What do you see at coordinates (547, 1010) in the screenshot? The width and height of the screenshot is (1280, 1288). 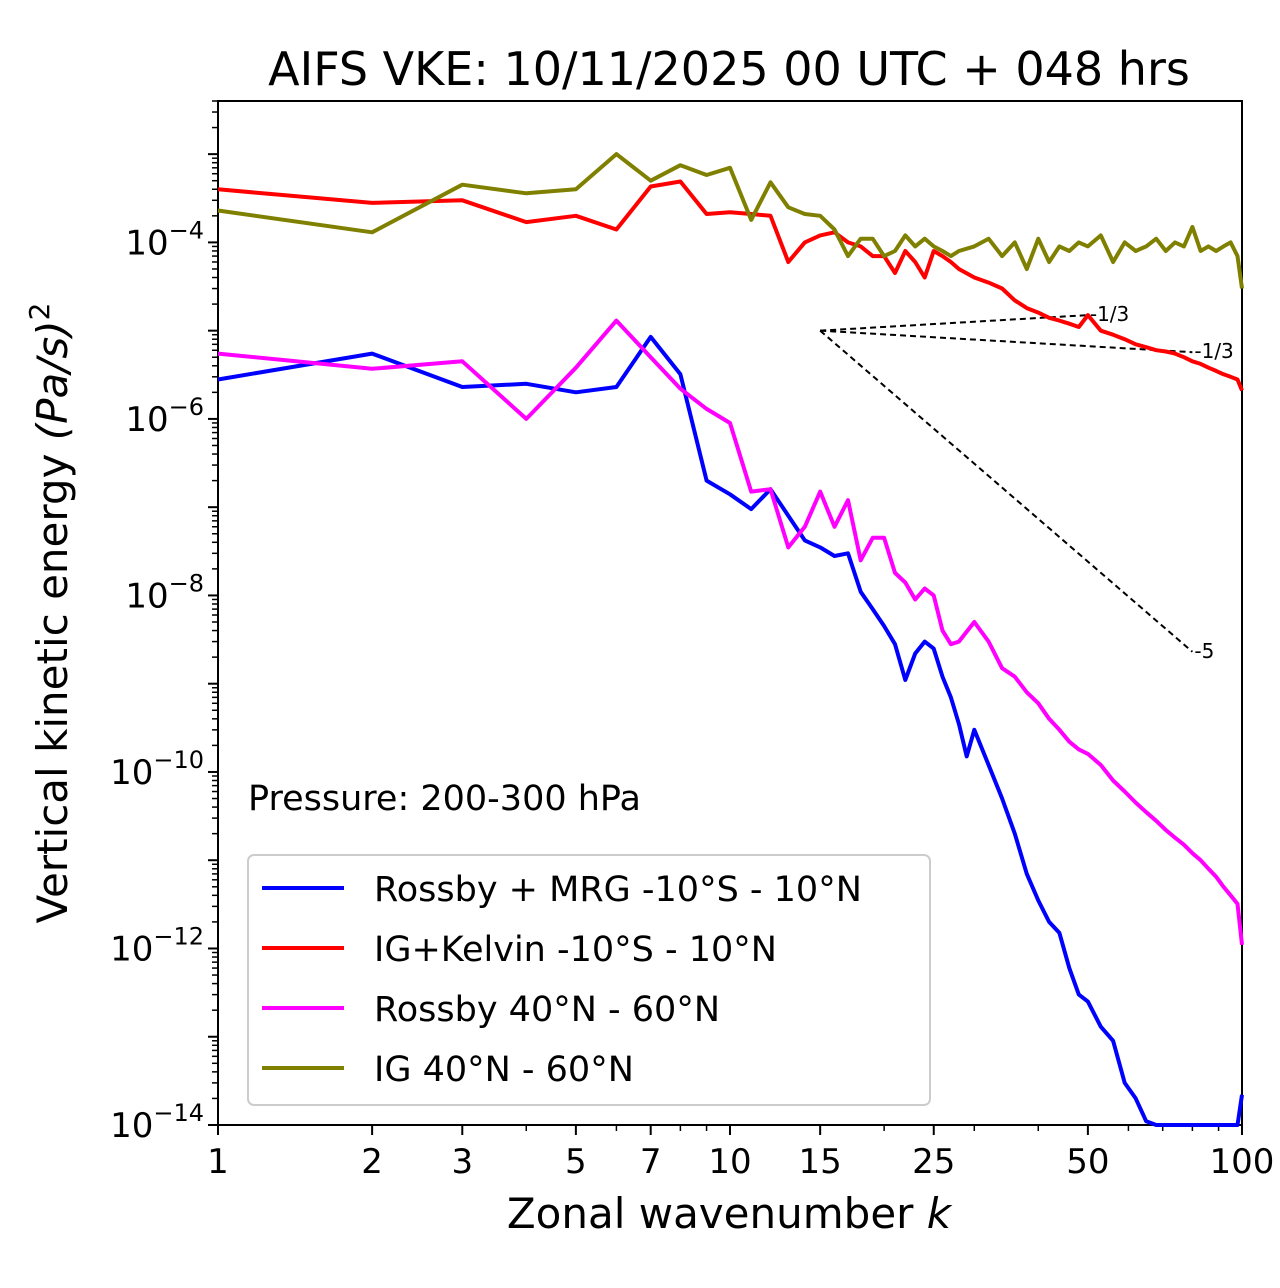 I see `legend-label: Rossby 40°N - 60°N` at bounding box center [547, 1010].